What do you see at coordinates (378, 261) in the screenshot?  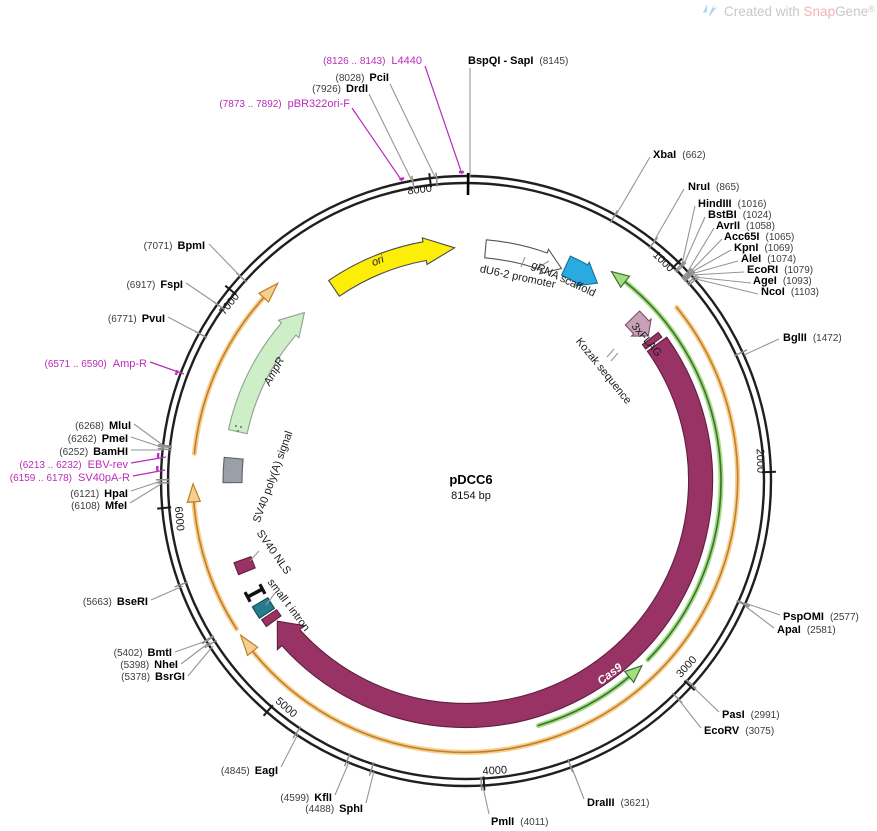 I see `feature-label-ori: ori` at bounding box center [378, 261].